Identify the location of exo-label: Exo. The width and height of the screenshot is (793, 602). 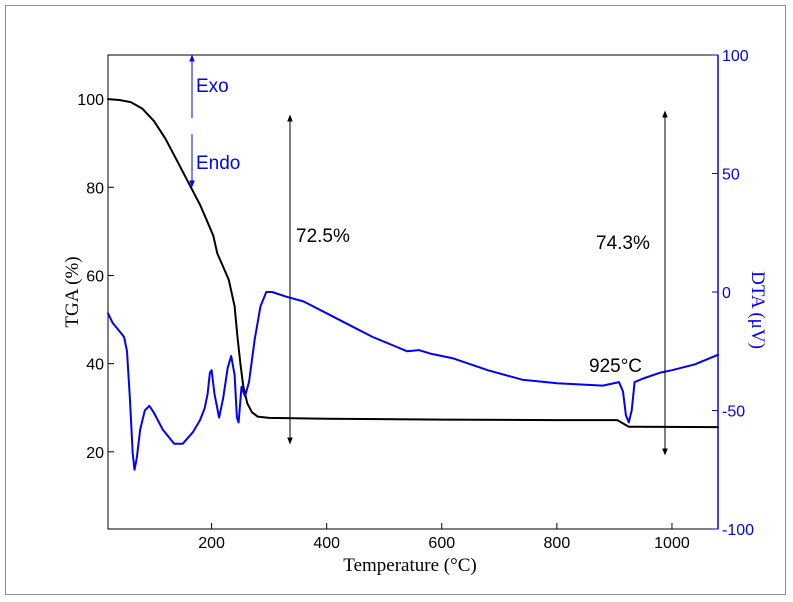
(212, 86).